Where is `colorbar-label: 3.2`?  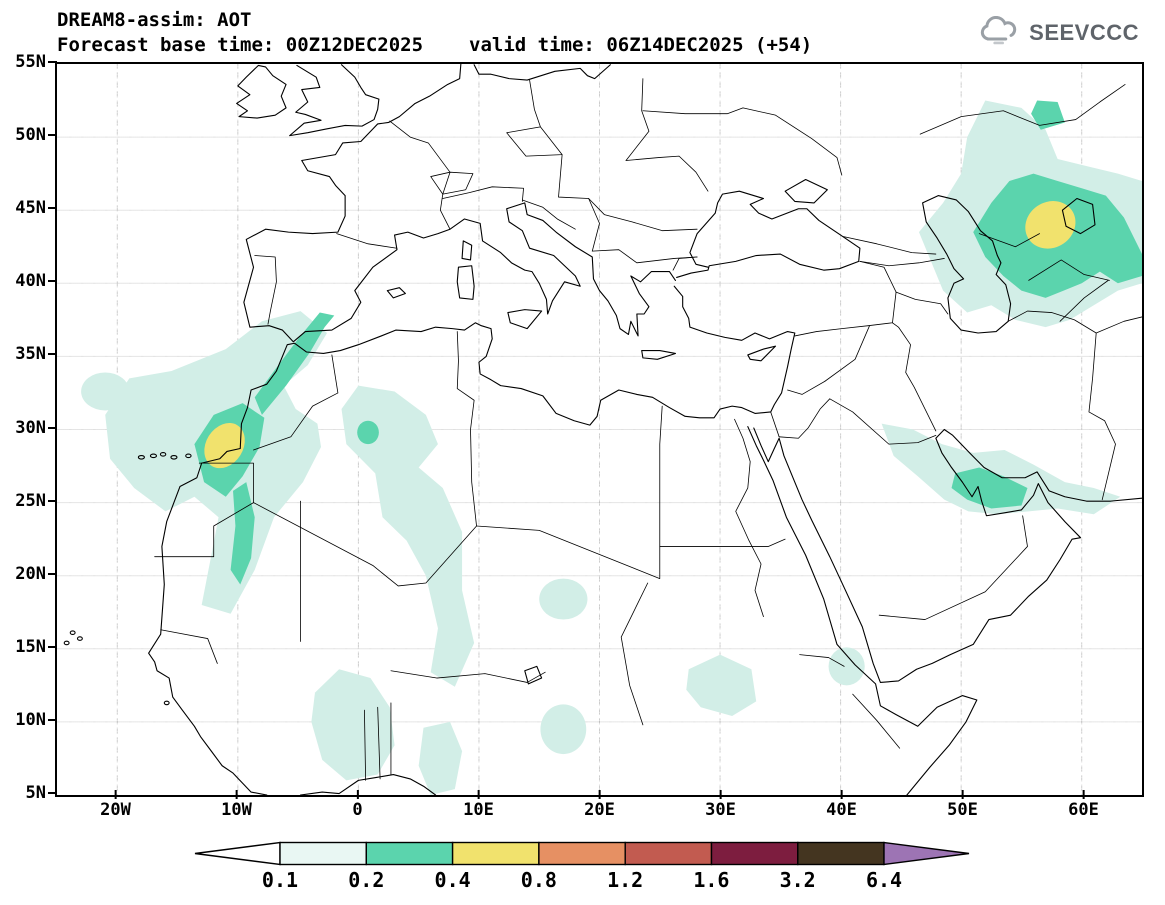 colorbar-label: 3.2 is located at coordinates (797, 880).